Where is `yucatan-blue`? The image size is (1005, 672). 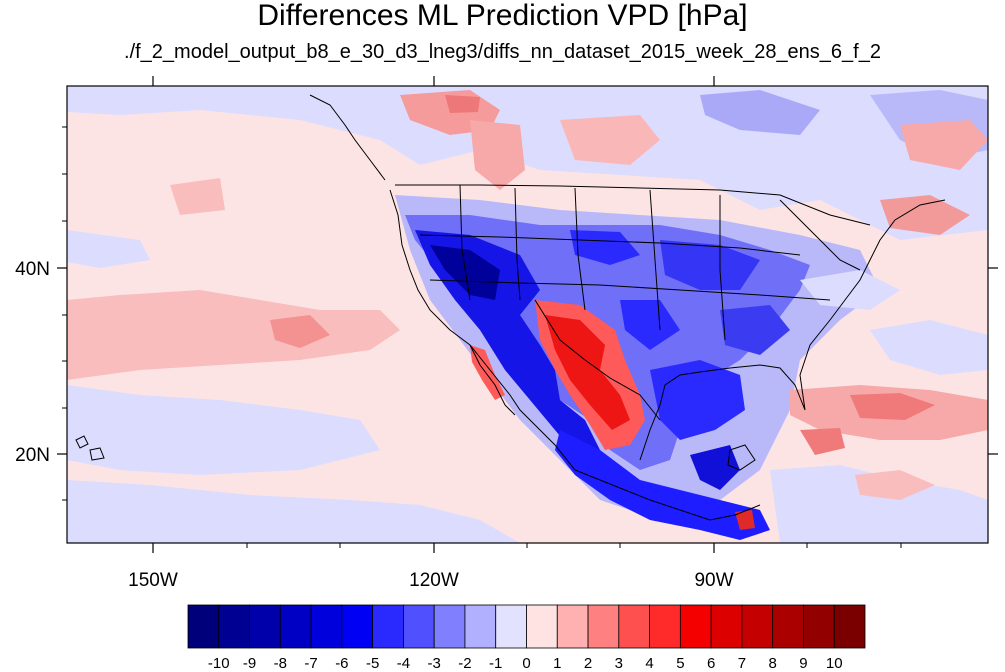 yucatan-blue is located at coordinates (715, 467).